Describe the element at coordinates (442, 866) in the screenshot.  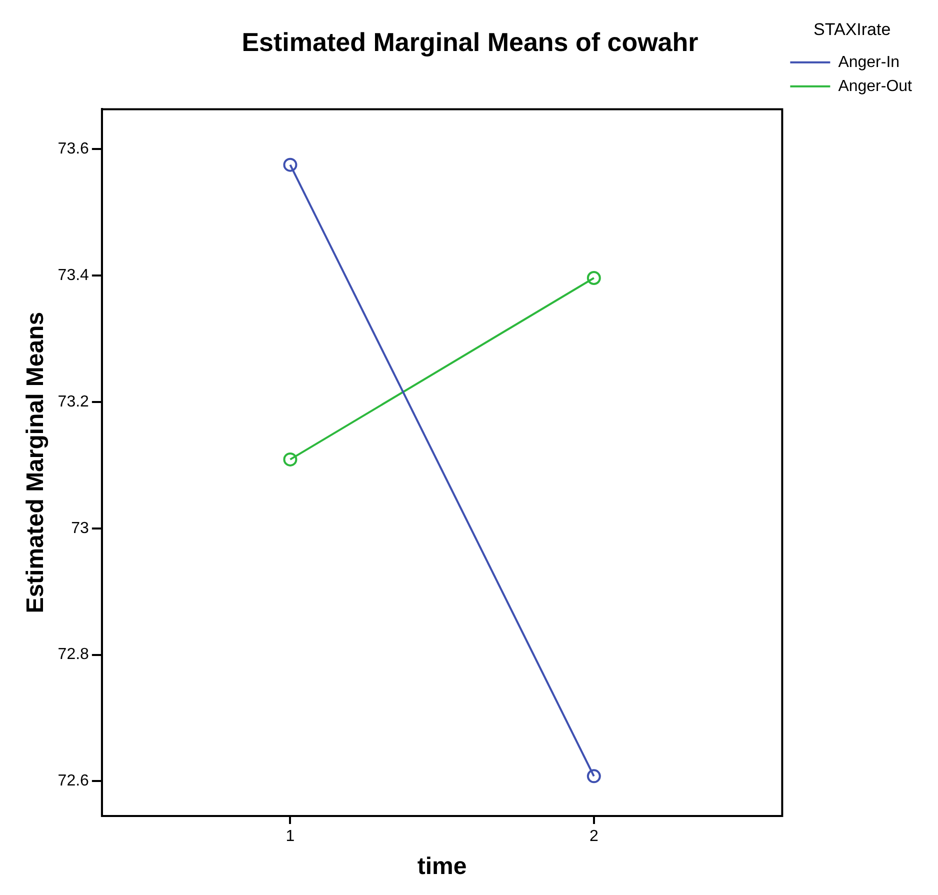
I see `x-axis-title: time` at that location.